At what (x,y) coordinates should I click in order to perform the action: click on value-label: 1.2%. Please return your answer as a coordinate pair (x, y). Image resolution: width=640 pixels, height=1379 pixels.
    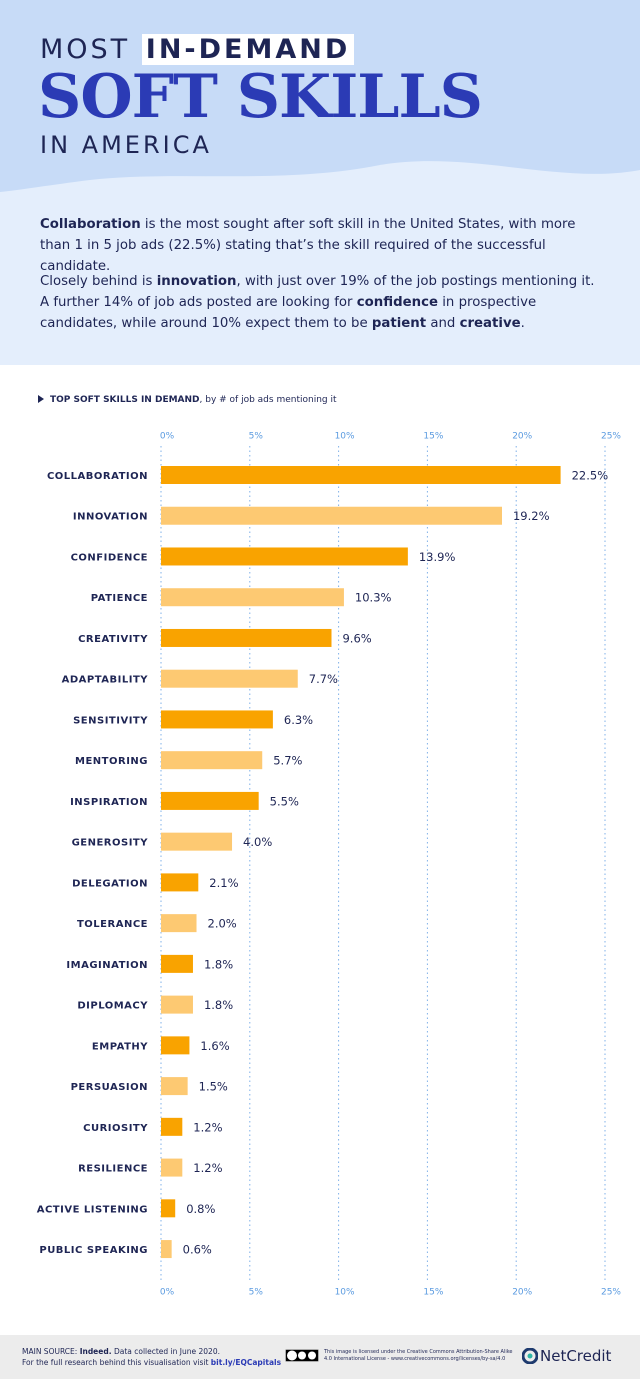
    Looking at the image, I should click on (207, 1168).